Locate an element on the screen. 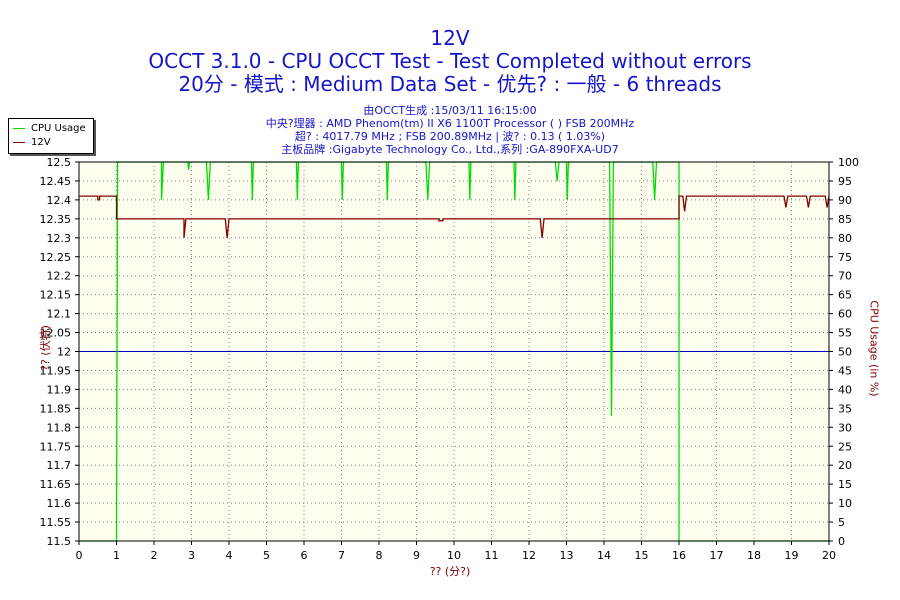 This screenshot has width=900, height=600. legend-item-cpu-usage: CPU Usage is located at coordinates (49, 128).